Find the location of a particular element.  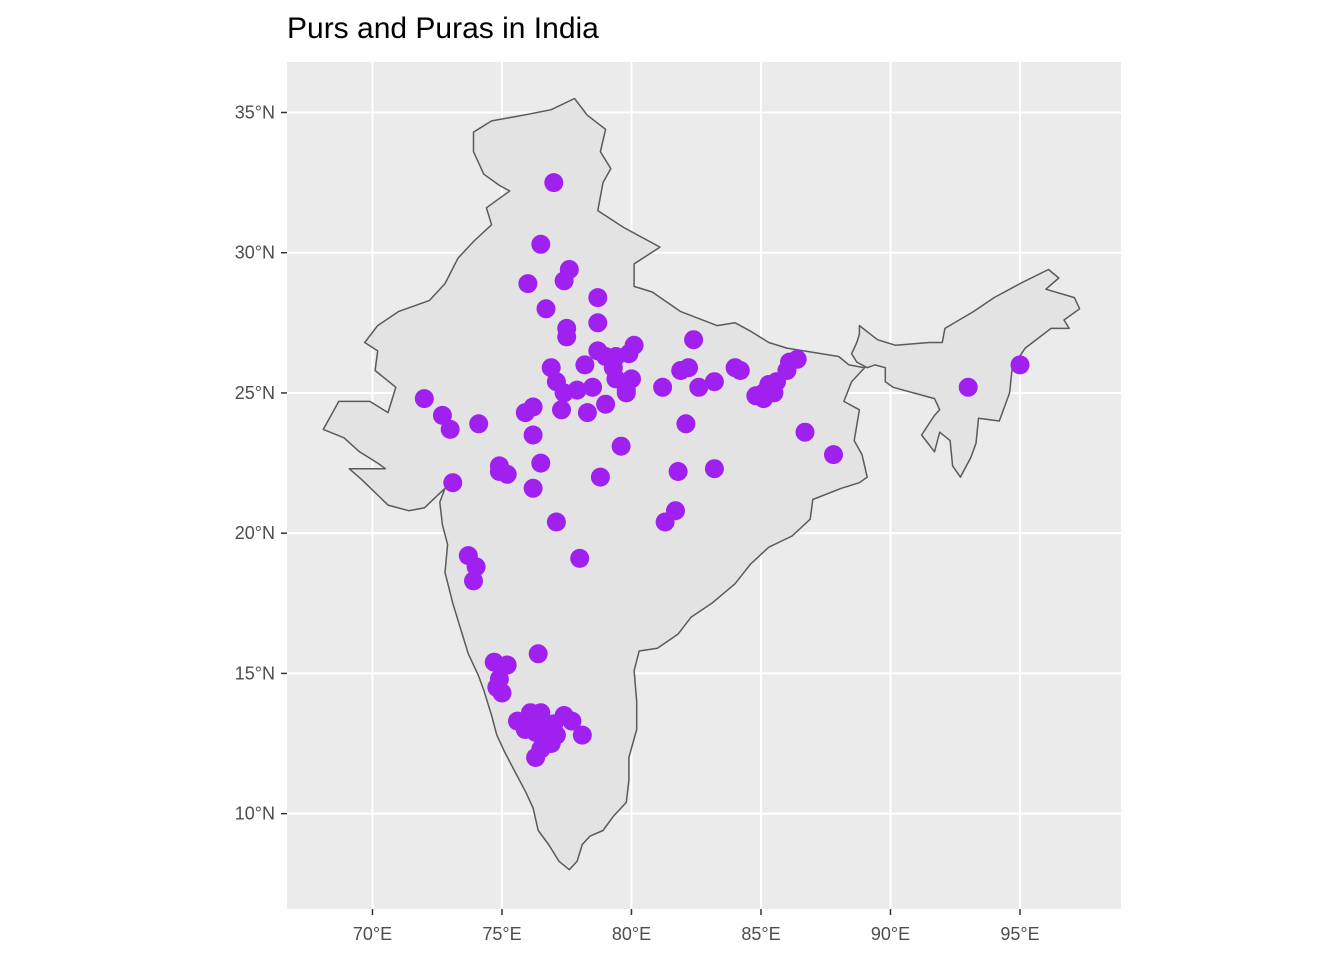

y-tick-label: 25°N is located at coordinates (255, 393).